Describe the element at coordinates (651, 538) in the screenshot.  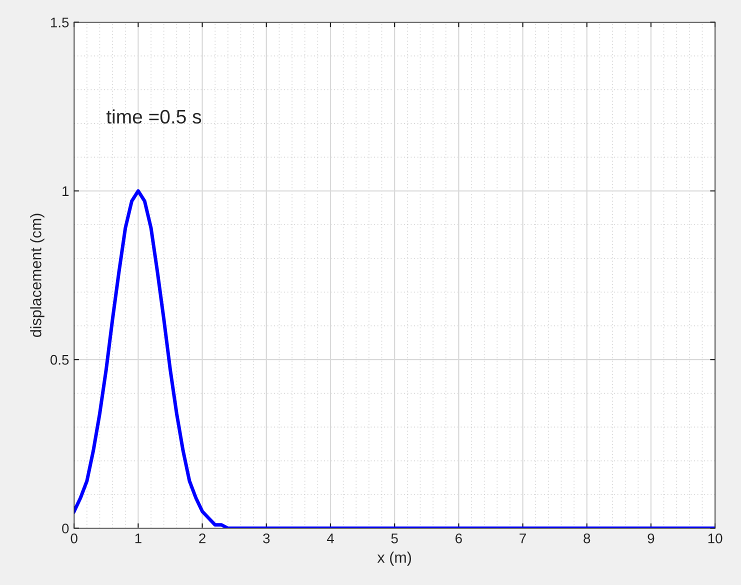
I see `x-tick-label: 9` at that location.